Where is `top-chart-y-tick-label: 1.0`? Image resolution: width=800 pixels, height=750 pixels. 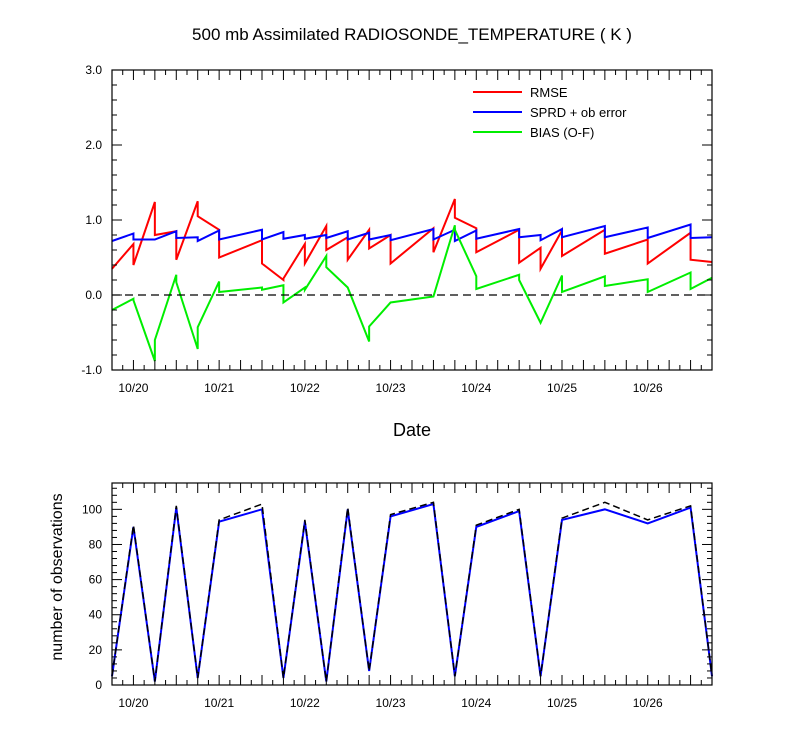
top-chart-y-tick-label: 1.0 is located at coordinates (93, 220).